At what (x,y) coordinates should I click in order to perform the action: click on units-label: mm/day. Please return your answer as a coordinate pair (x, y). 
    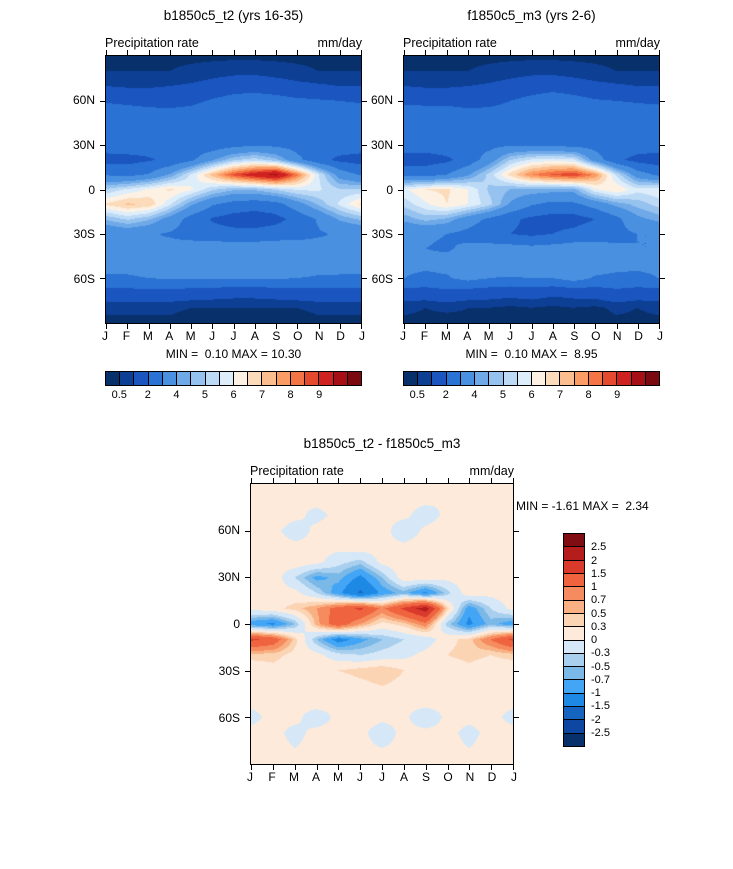
    Looking at the image, I should click on (637, 43).